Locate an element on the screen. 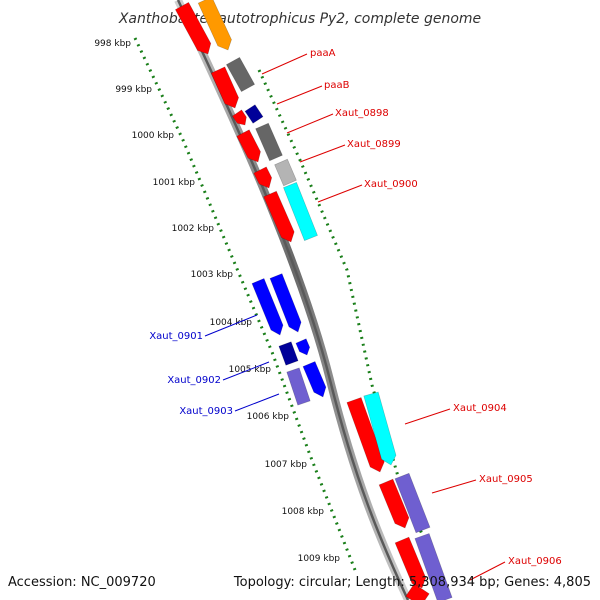  kbp-label: 1007 kbp is located at coordinates (286, 465).